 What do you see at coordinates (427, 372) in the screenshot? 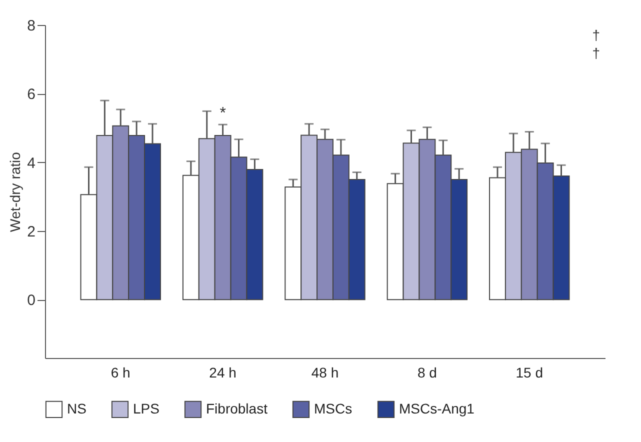
I see `x-tick-label: 8 d` at bounding box center [427, 372].